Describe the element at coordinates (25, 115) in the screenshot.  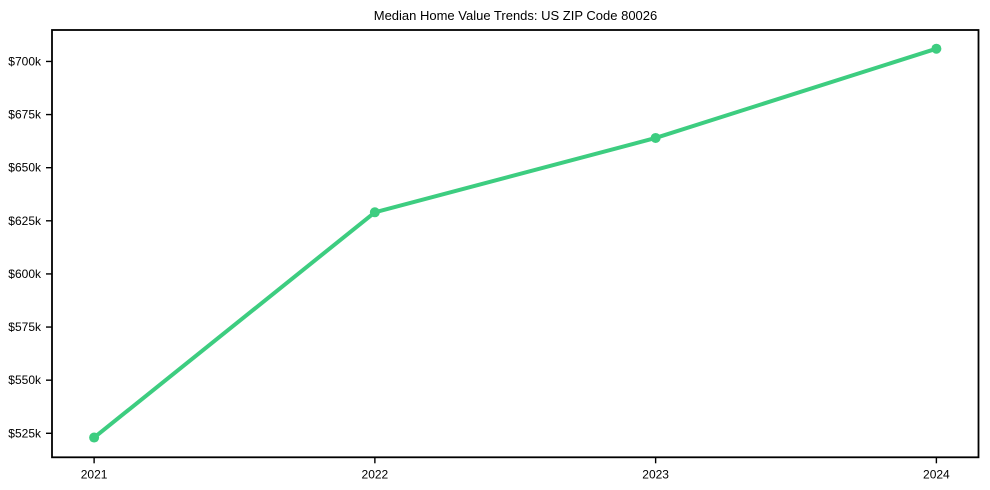
I see `y-tick-label: $675k` at that location.